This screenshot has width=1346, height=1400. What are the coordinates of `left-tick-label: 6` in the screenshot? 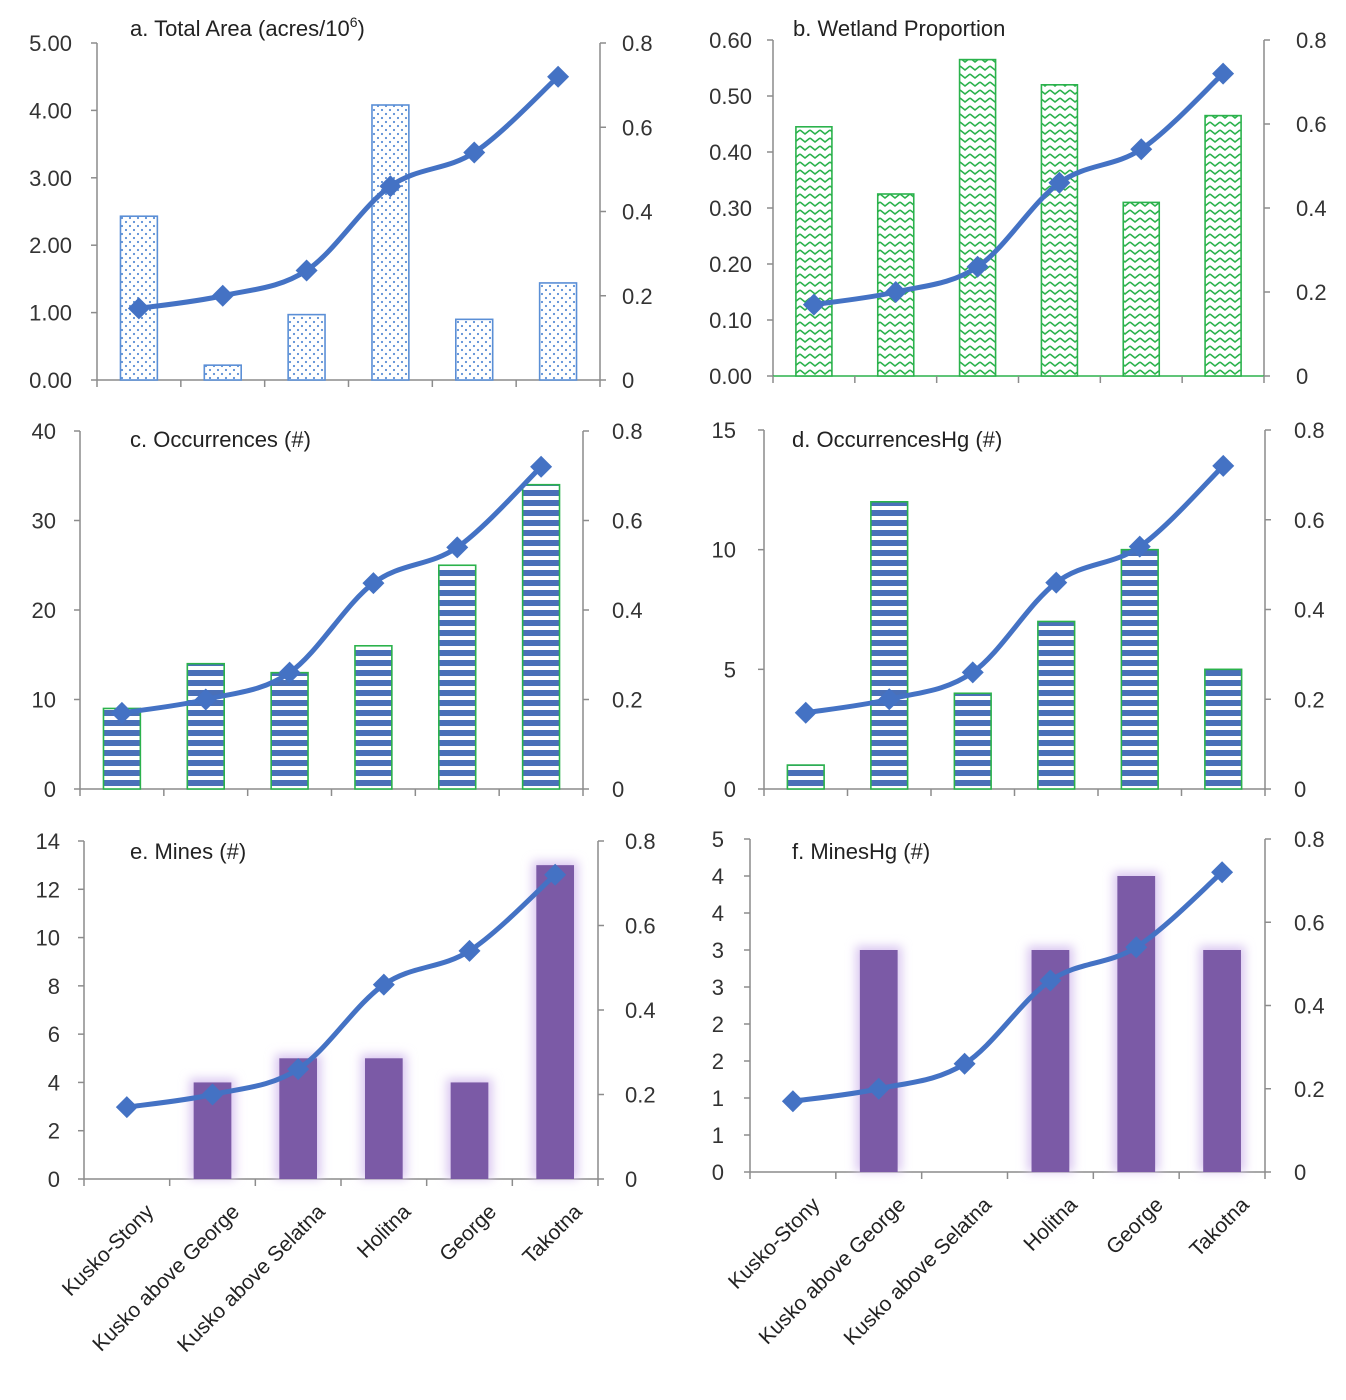 It's located at (54, 1034).